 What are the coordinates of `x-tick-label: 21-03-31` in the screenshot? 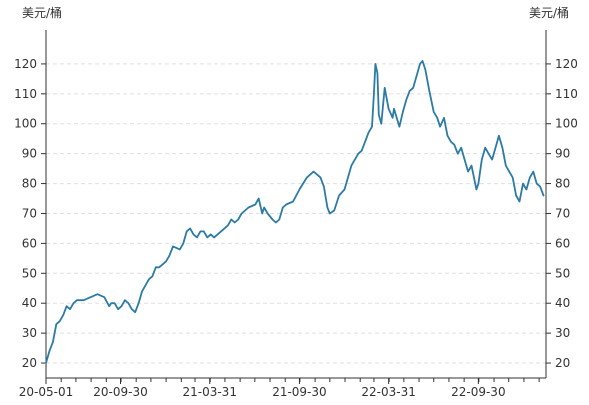 It's located at (209, 392).